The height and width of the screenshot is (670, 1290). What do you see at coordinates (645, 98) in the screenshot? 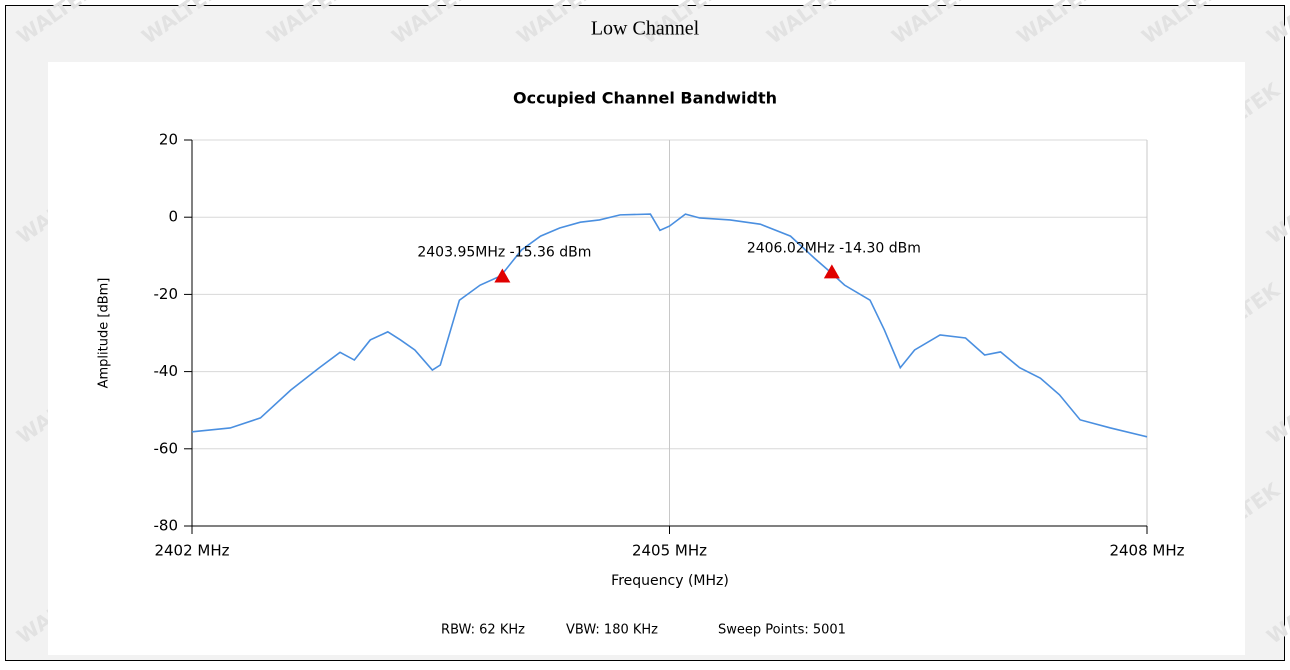
I see `chart-title: Occupied Channel Bandwidth` at bounding box center [645, 98].